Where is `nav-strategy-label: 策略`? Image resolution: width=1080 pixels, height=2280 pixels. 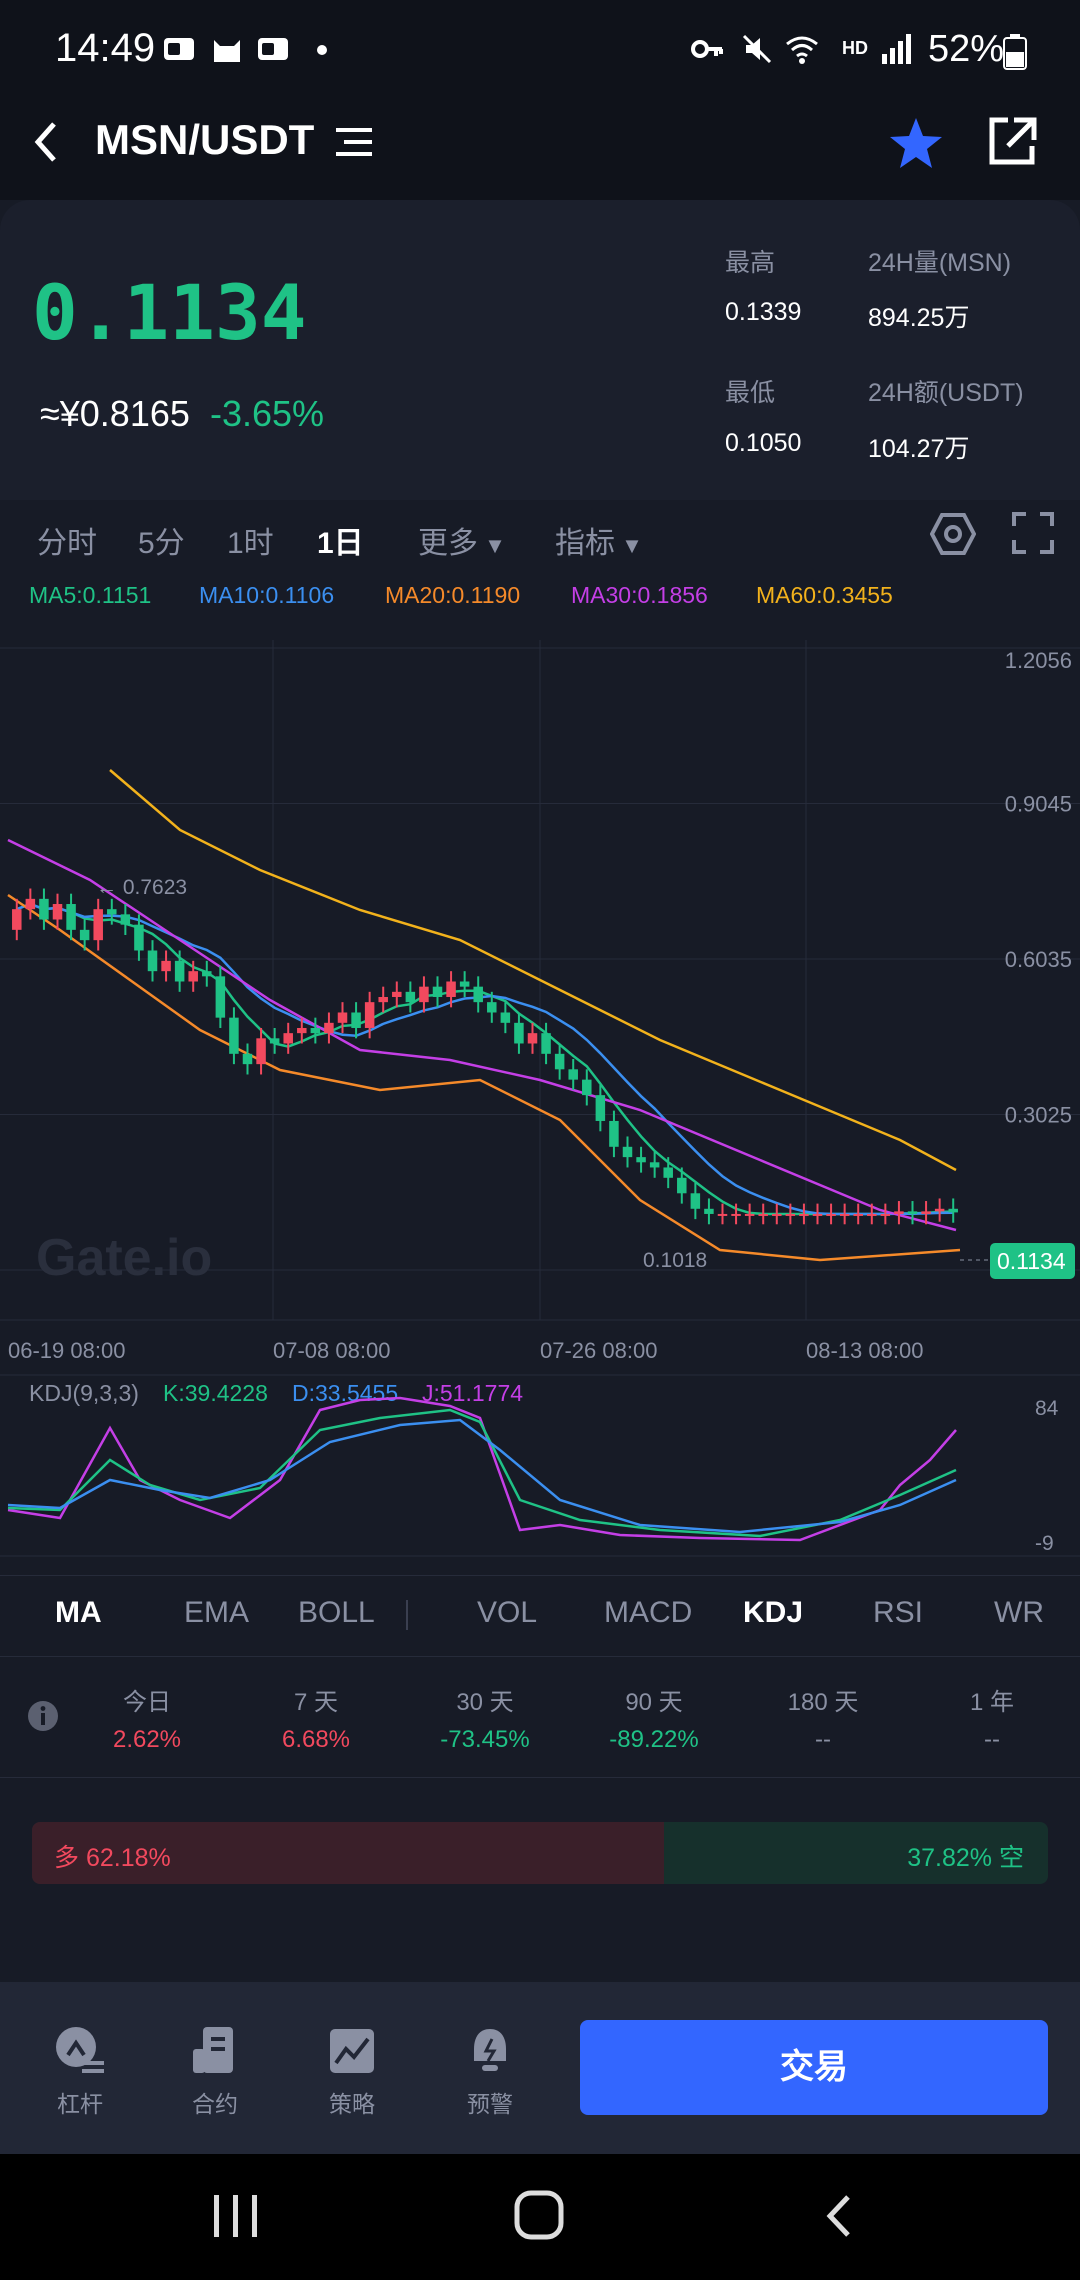 nav-strategy-label: 策略 is located at coordinates (352, 2104).